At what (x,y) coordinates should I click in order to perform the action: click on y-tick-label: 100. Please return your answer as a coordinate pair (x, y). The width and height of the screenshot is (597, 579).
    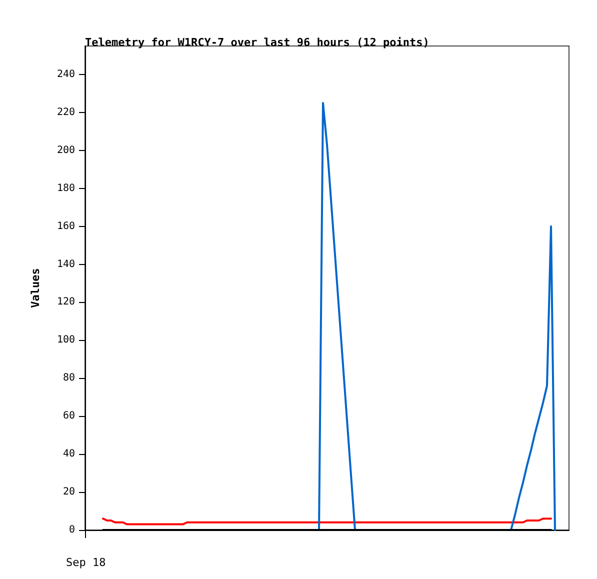
    Looking at the image, I should click on (65, 340).